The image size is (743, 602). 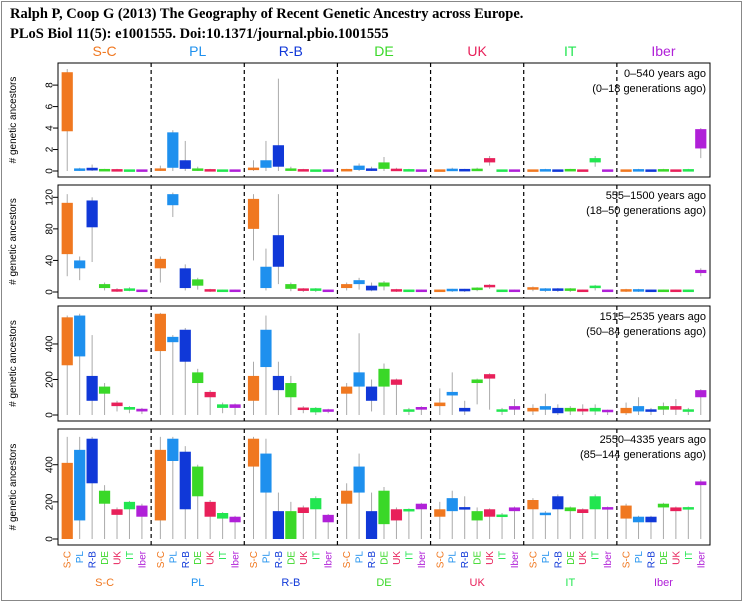 What do you see at coordinates (104, 583) in the screenshot?
I see `bottom-region-label: S-C` at bounding box center [104, 583].